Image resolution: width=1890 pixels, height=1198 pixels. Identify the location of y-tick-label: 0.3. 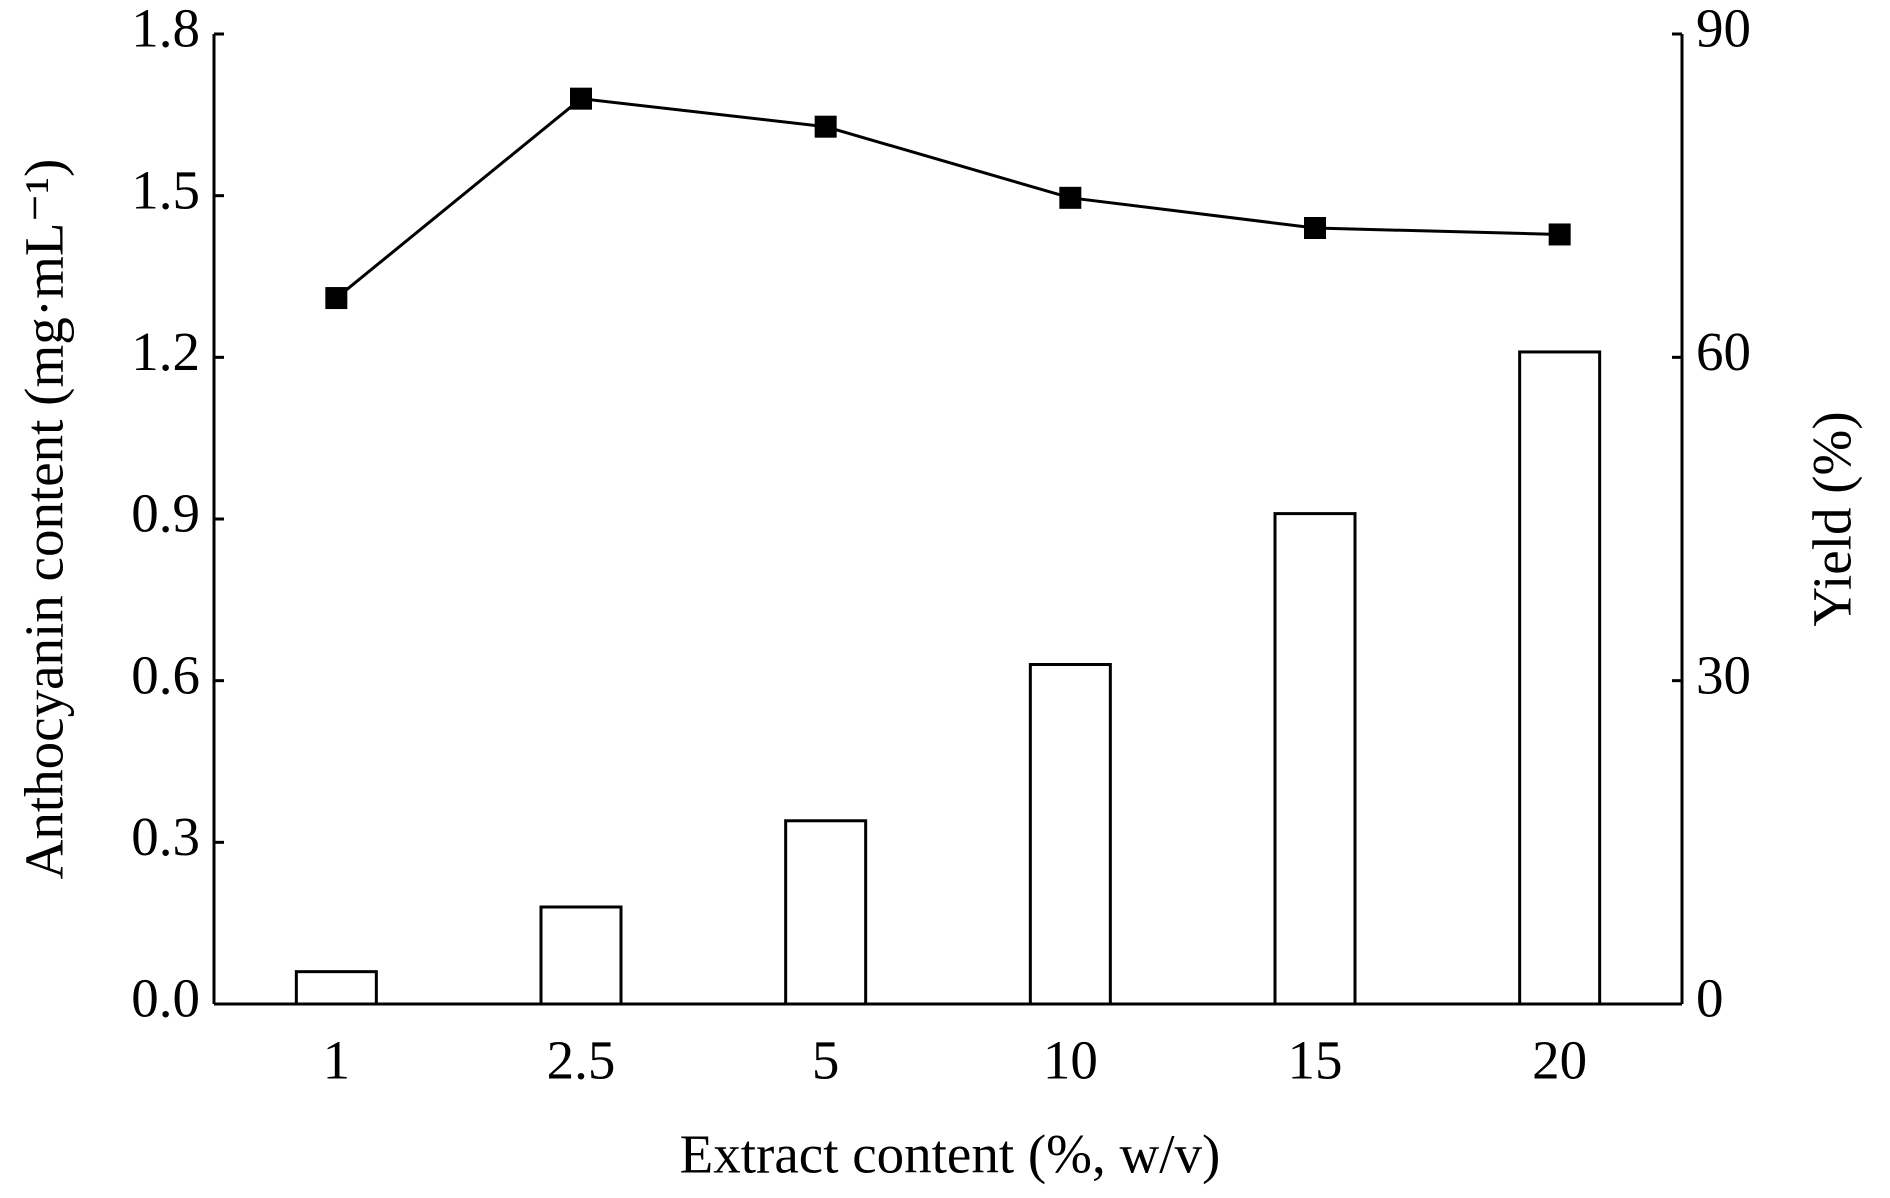
(165, 836).